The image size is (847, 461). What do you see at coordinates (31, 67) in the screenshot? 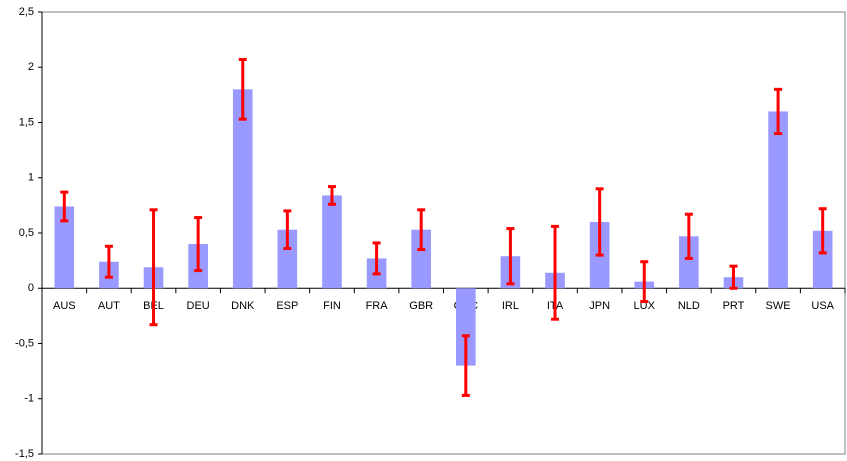
I see `y-tick-label: 2` at bounding box center [31, 67].